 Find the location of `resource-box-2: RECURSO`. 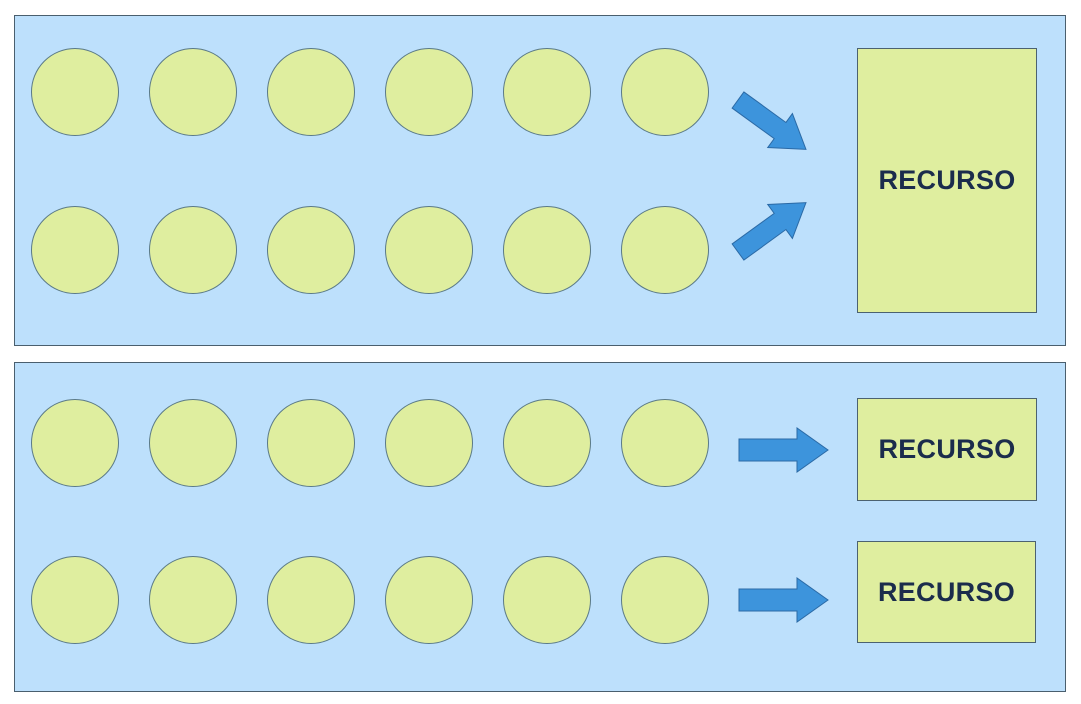

resource-box-2: RECURSO is located at coordinates (946, 592).